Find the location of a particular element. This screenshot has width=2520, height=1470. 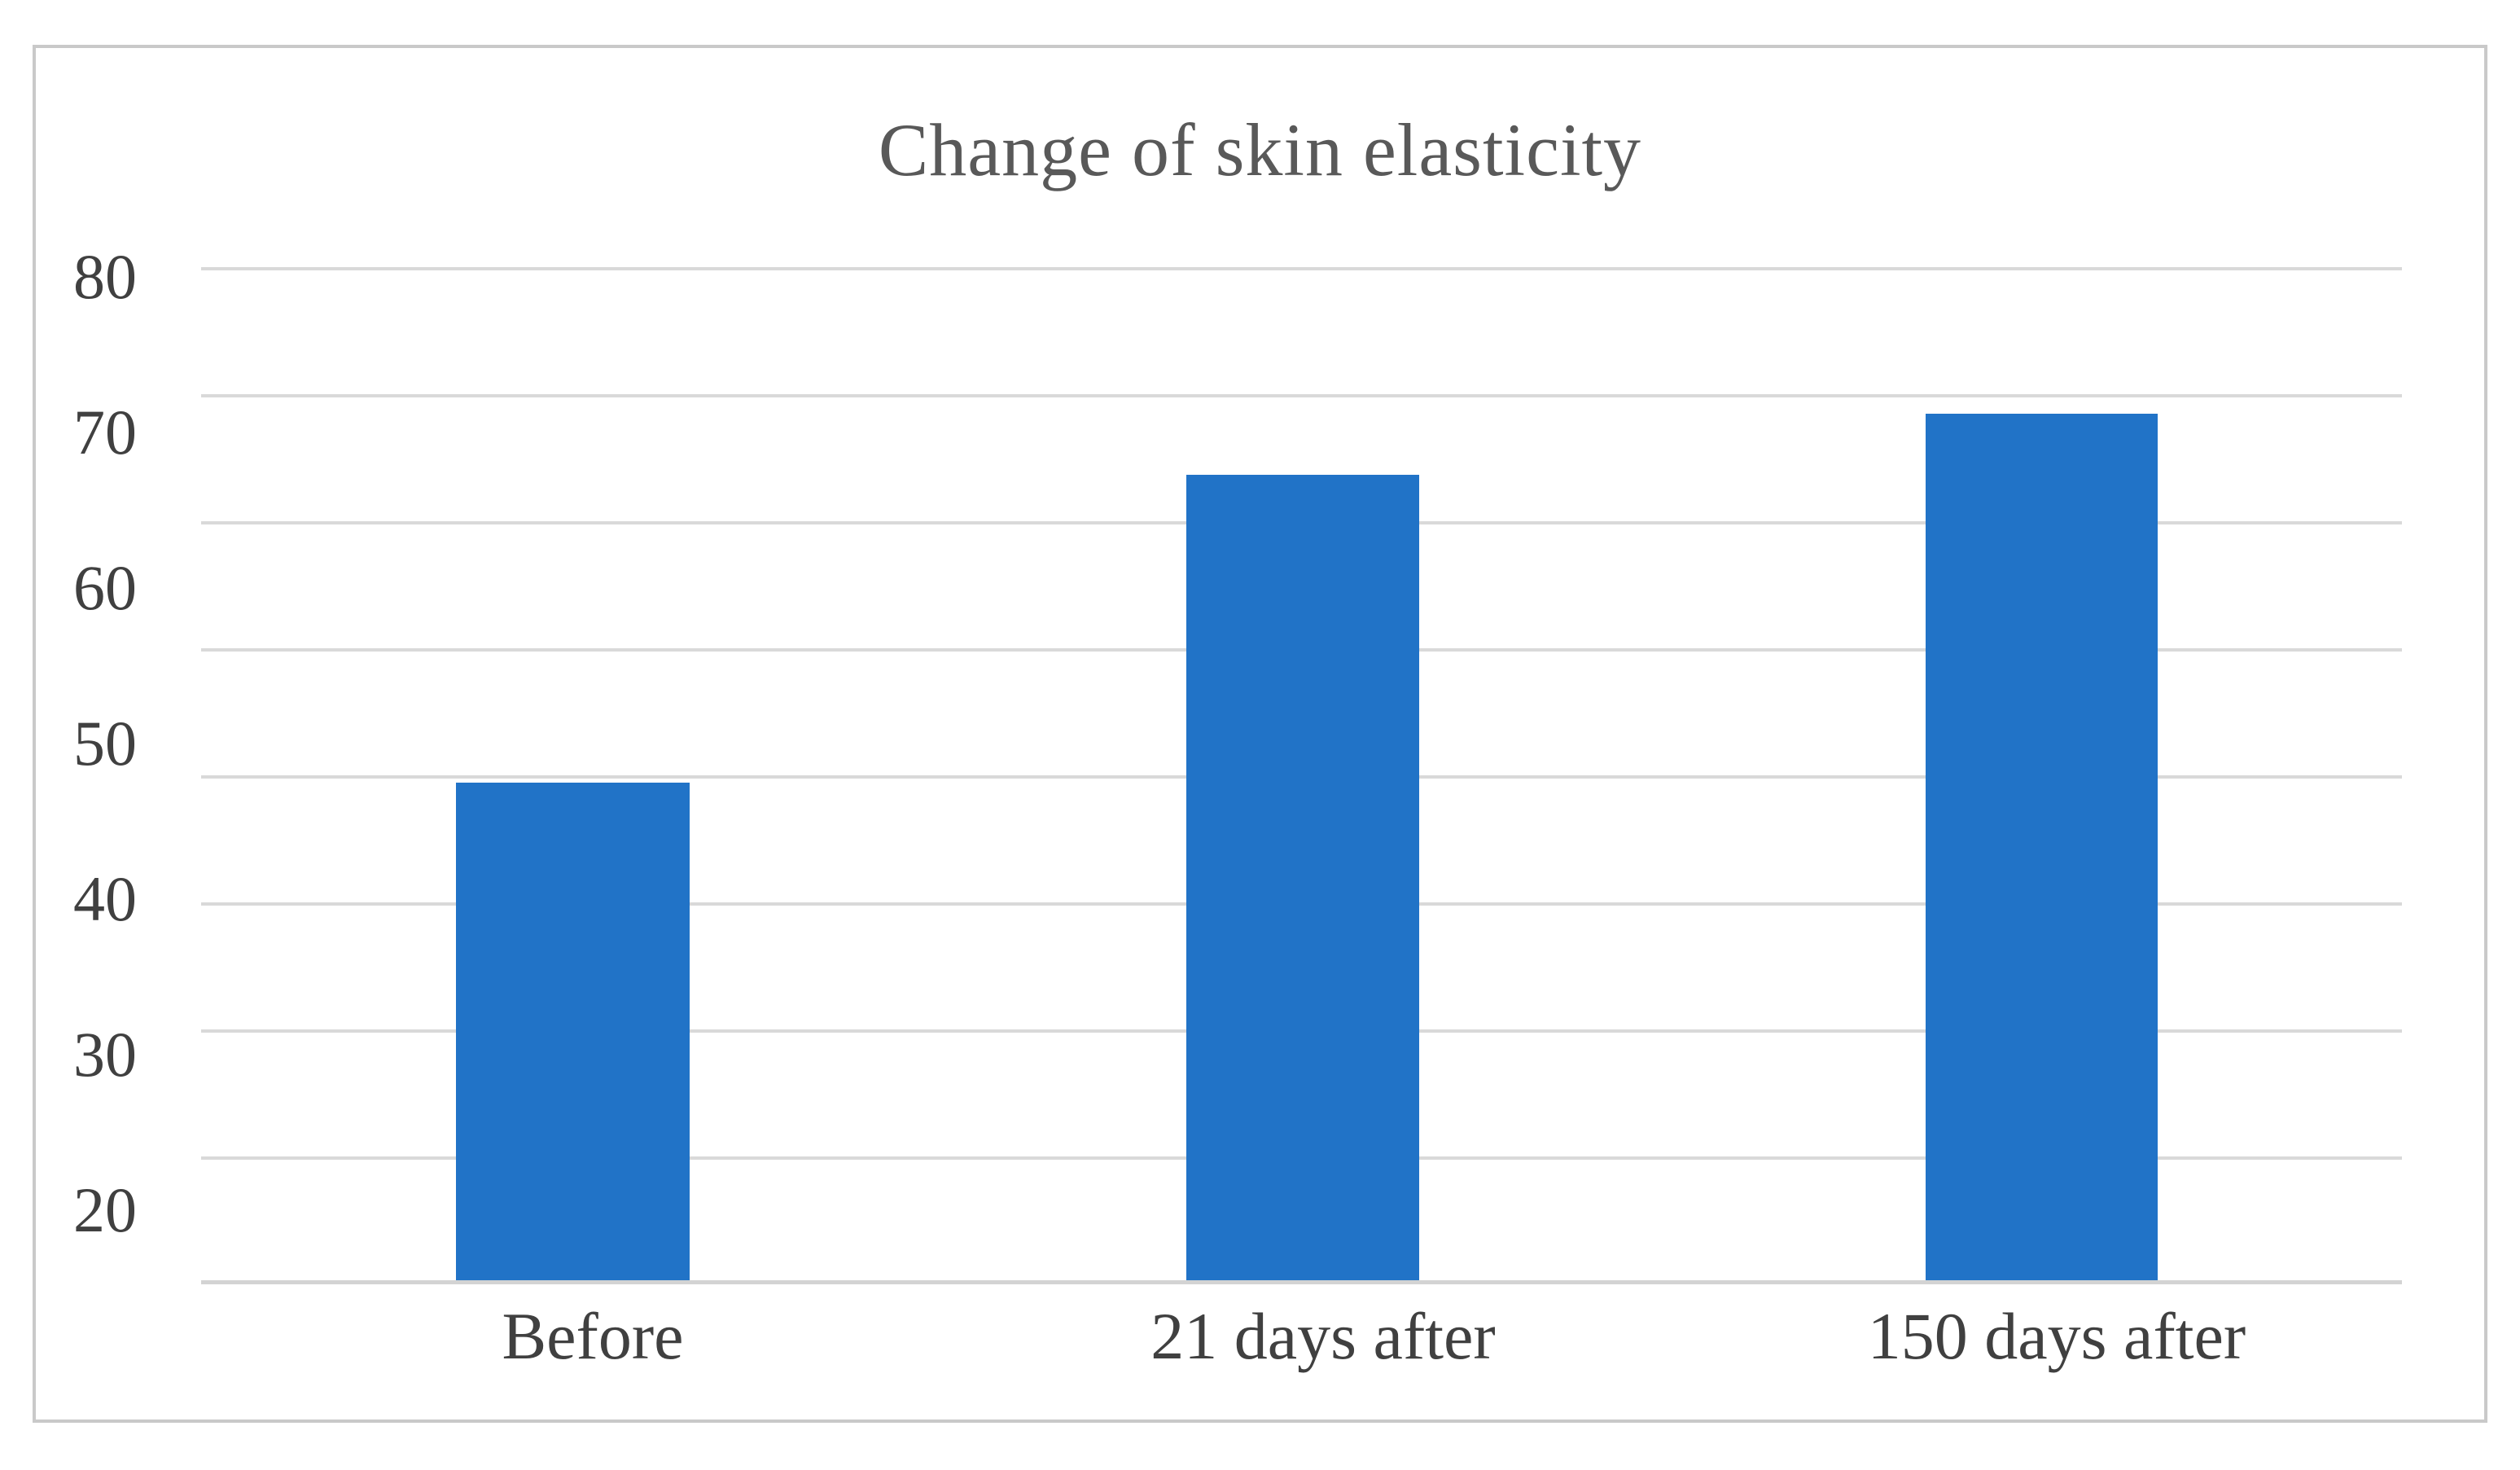

bar-150-days-after is located at coordinates (2042, 847).